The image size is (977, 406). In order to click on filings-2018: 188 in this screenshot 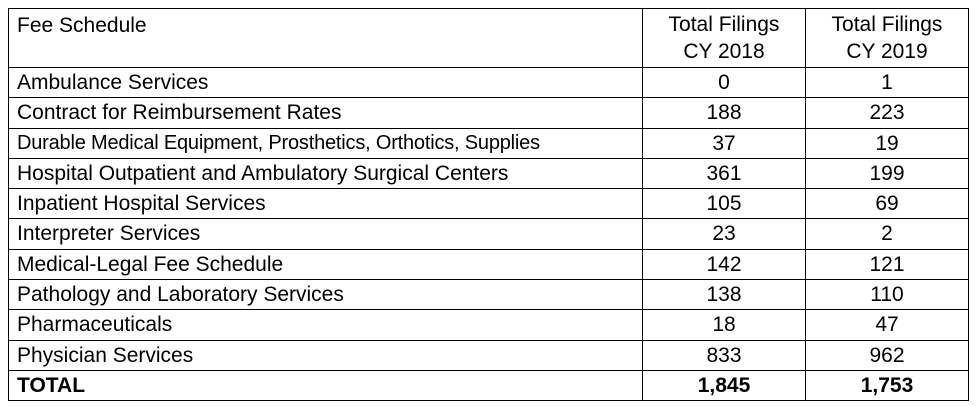, I will do `click(724, 113)`.